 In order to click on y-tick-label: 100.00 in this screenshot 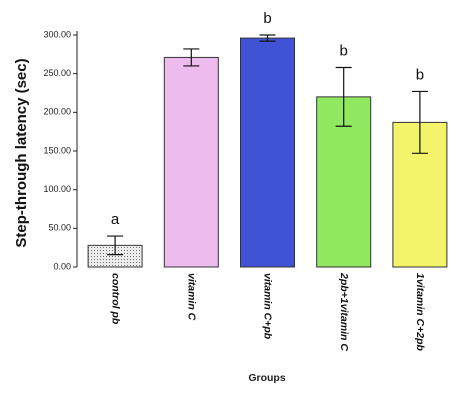, I will do `click(57, 189)`.